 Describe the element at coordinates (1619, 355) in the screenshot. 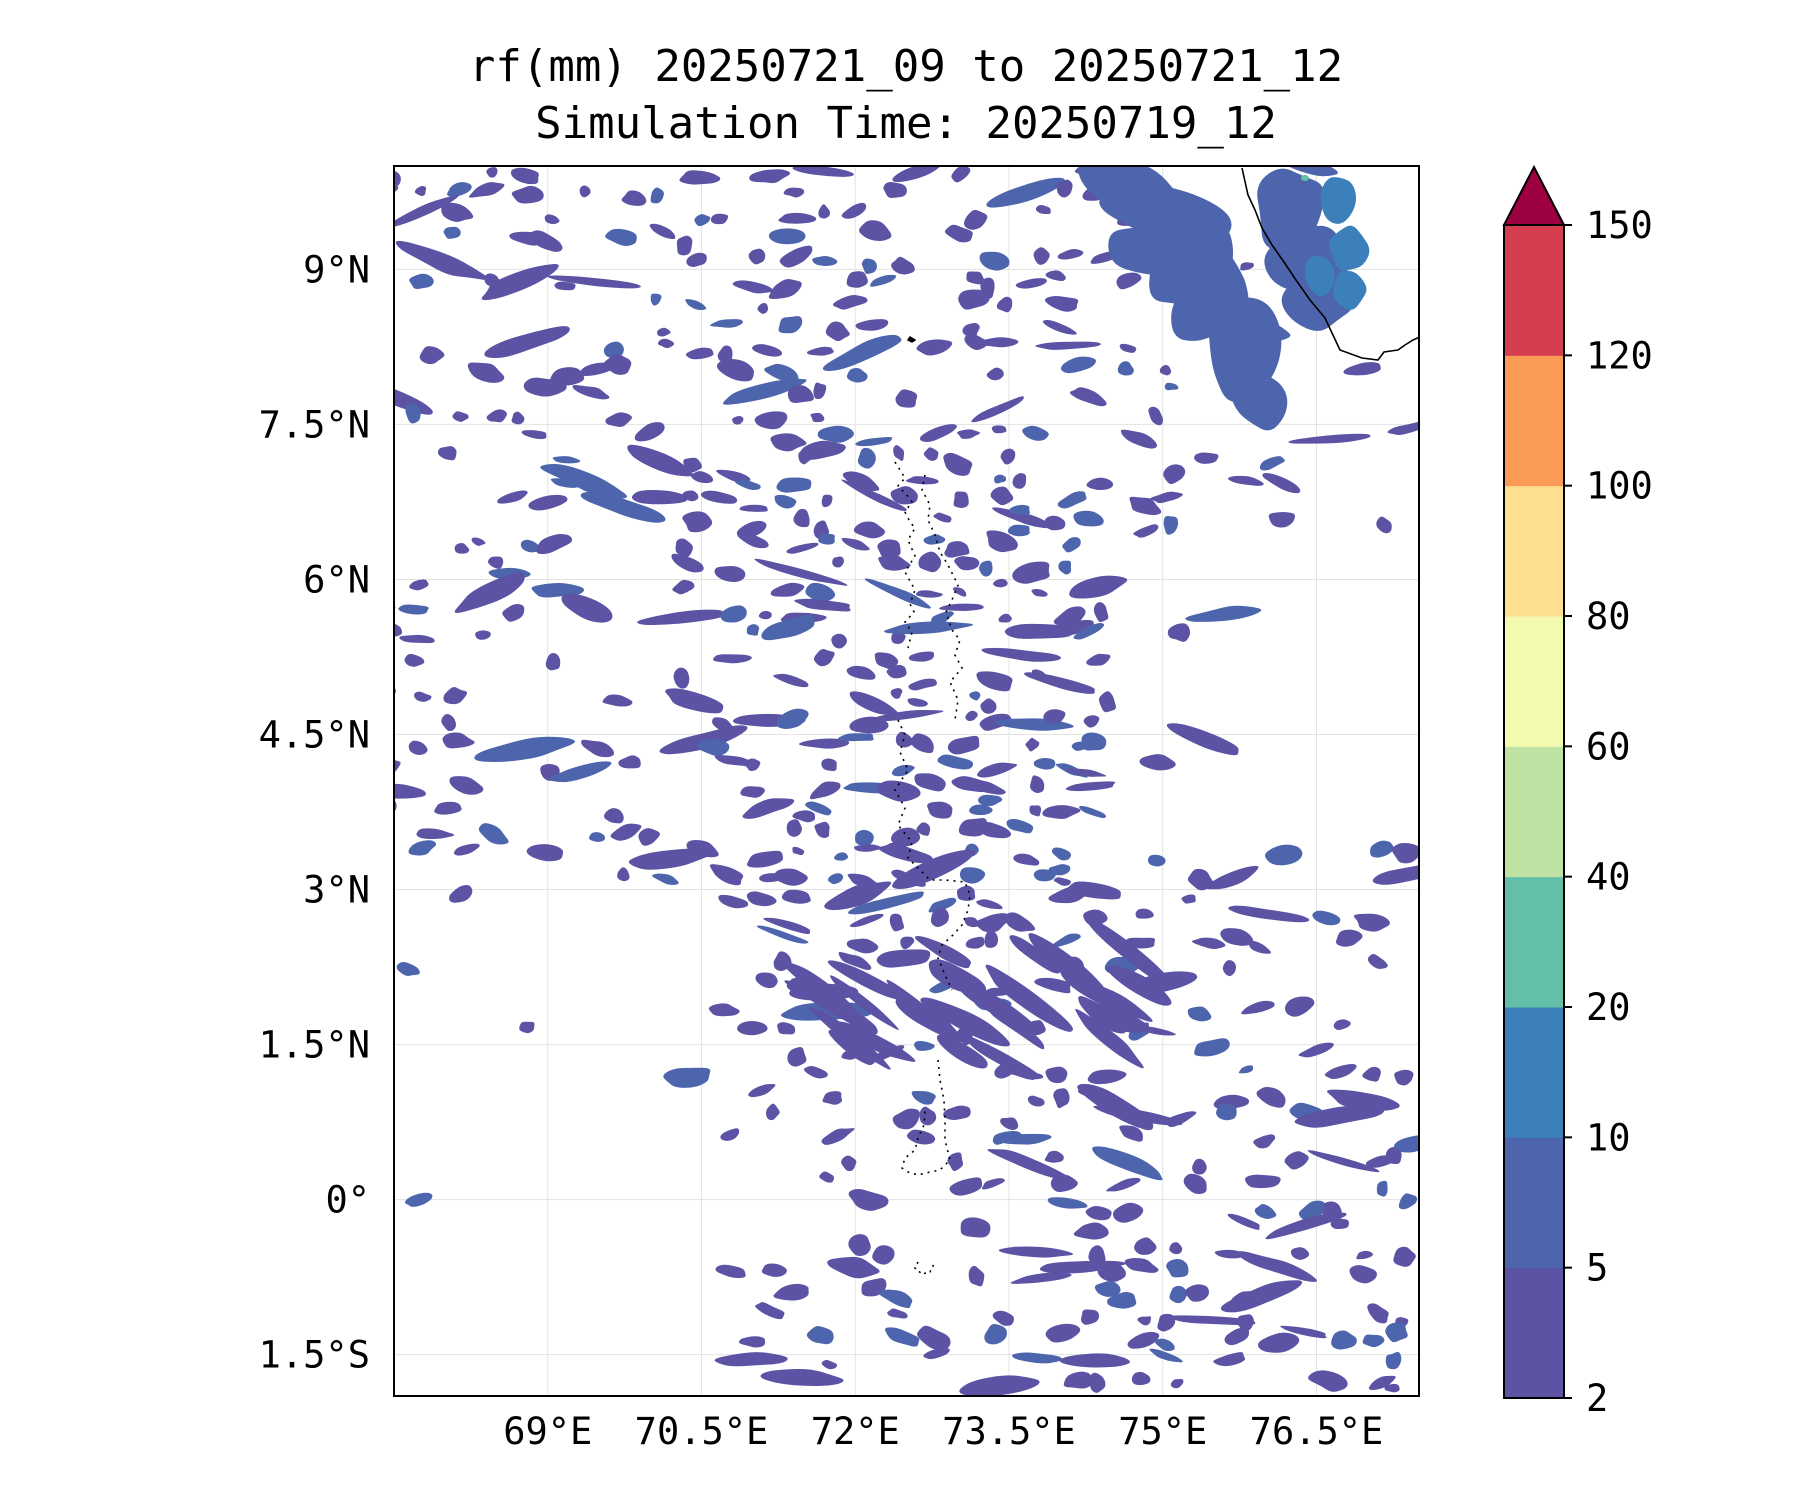

I see `colorbar-label: 120` at that location.